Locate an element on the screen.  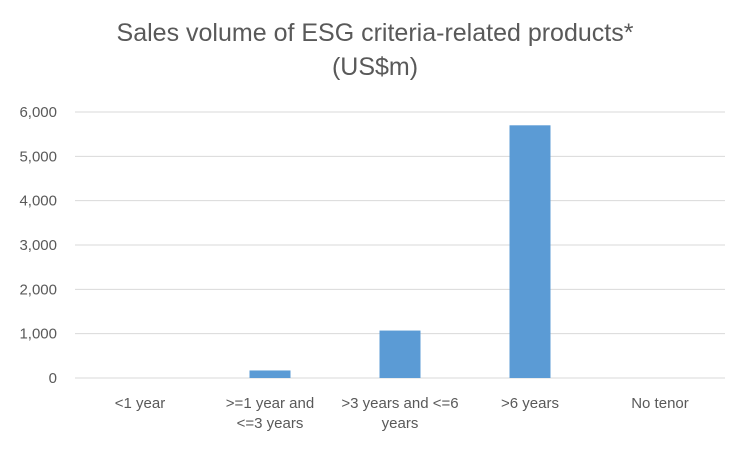
y-tick-label: 0 is located at coordinates (53, 378).